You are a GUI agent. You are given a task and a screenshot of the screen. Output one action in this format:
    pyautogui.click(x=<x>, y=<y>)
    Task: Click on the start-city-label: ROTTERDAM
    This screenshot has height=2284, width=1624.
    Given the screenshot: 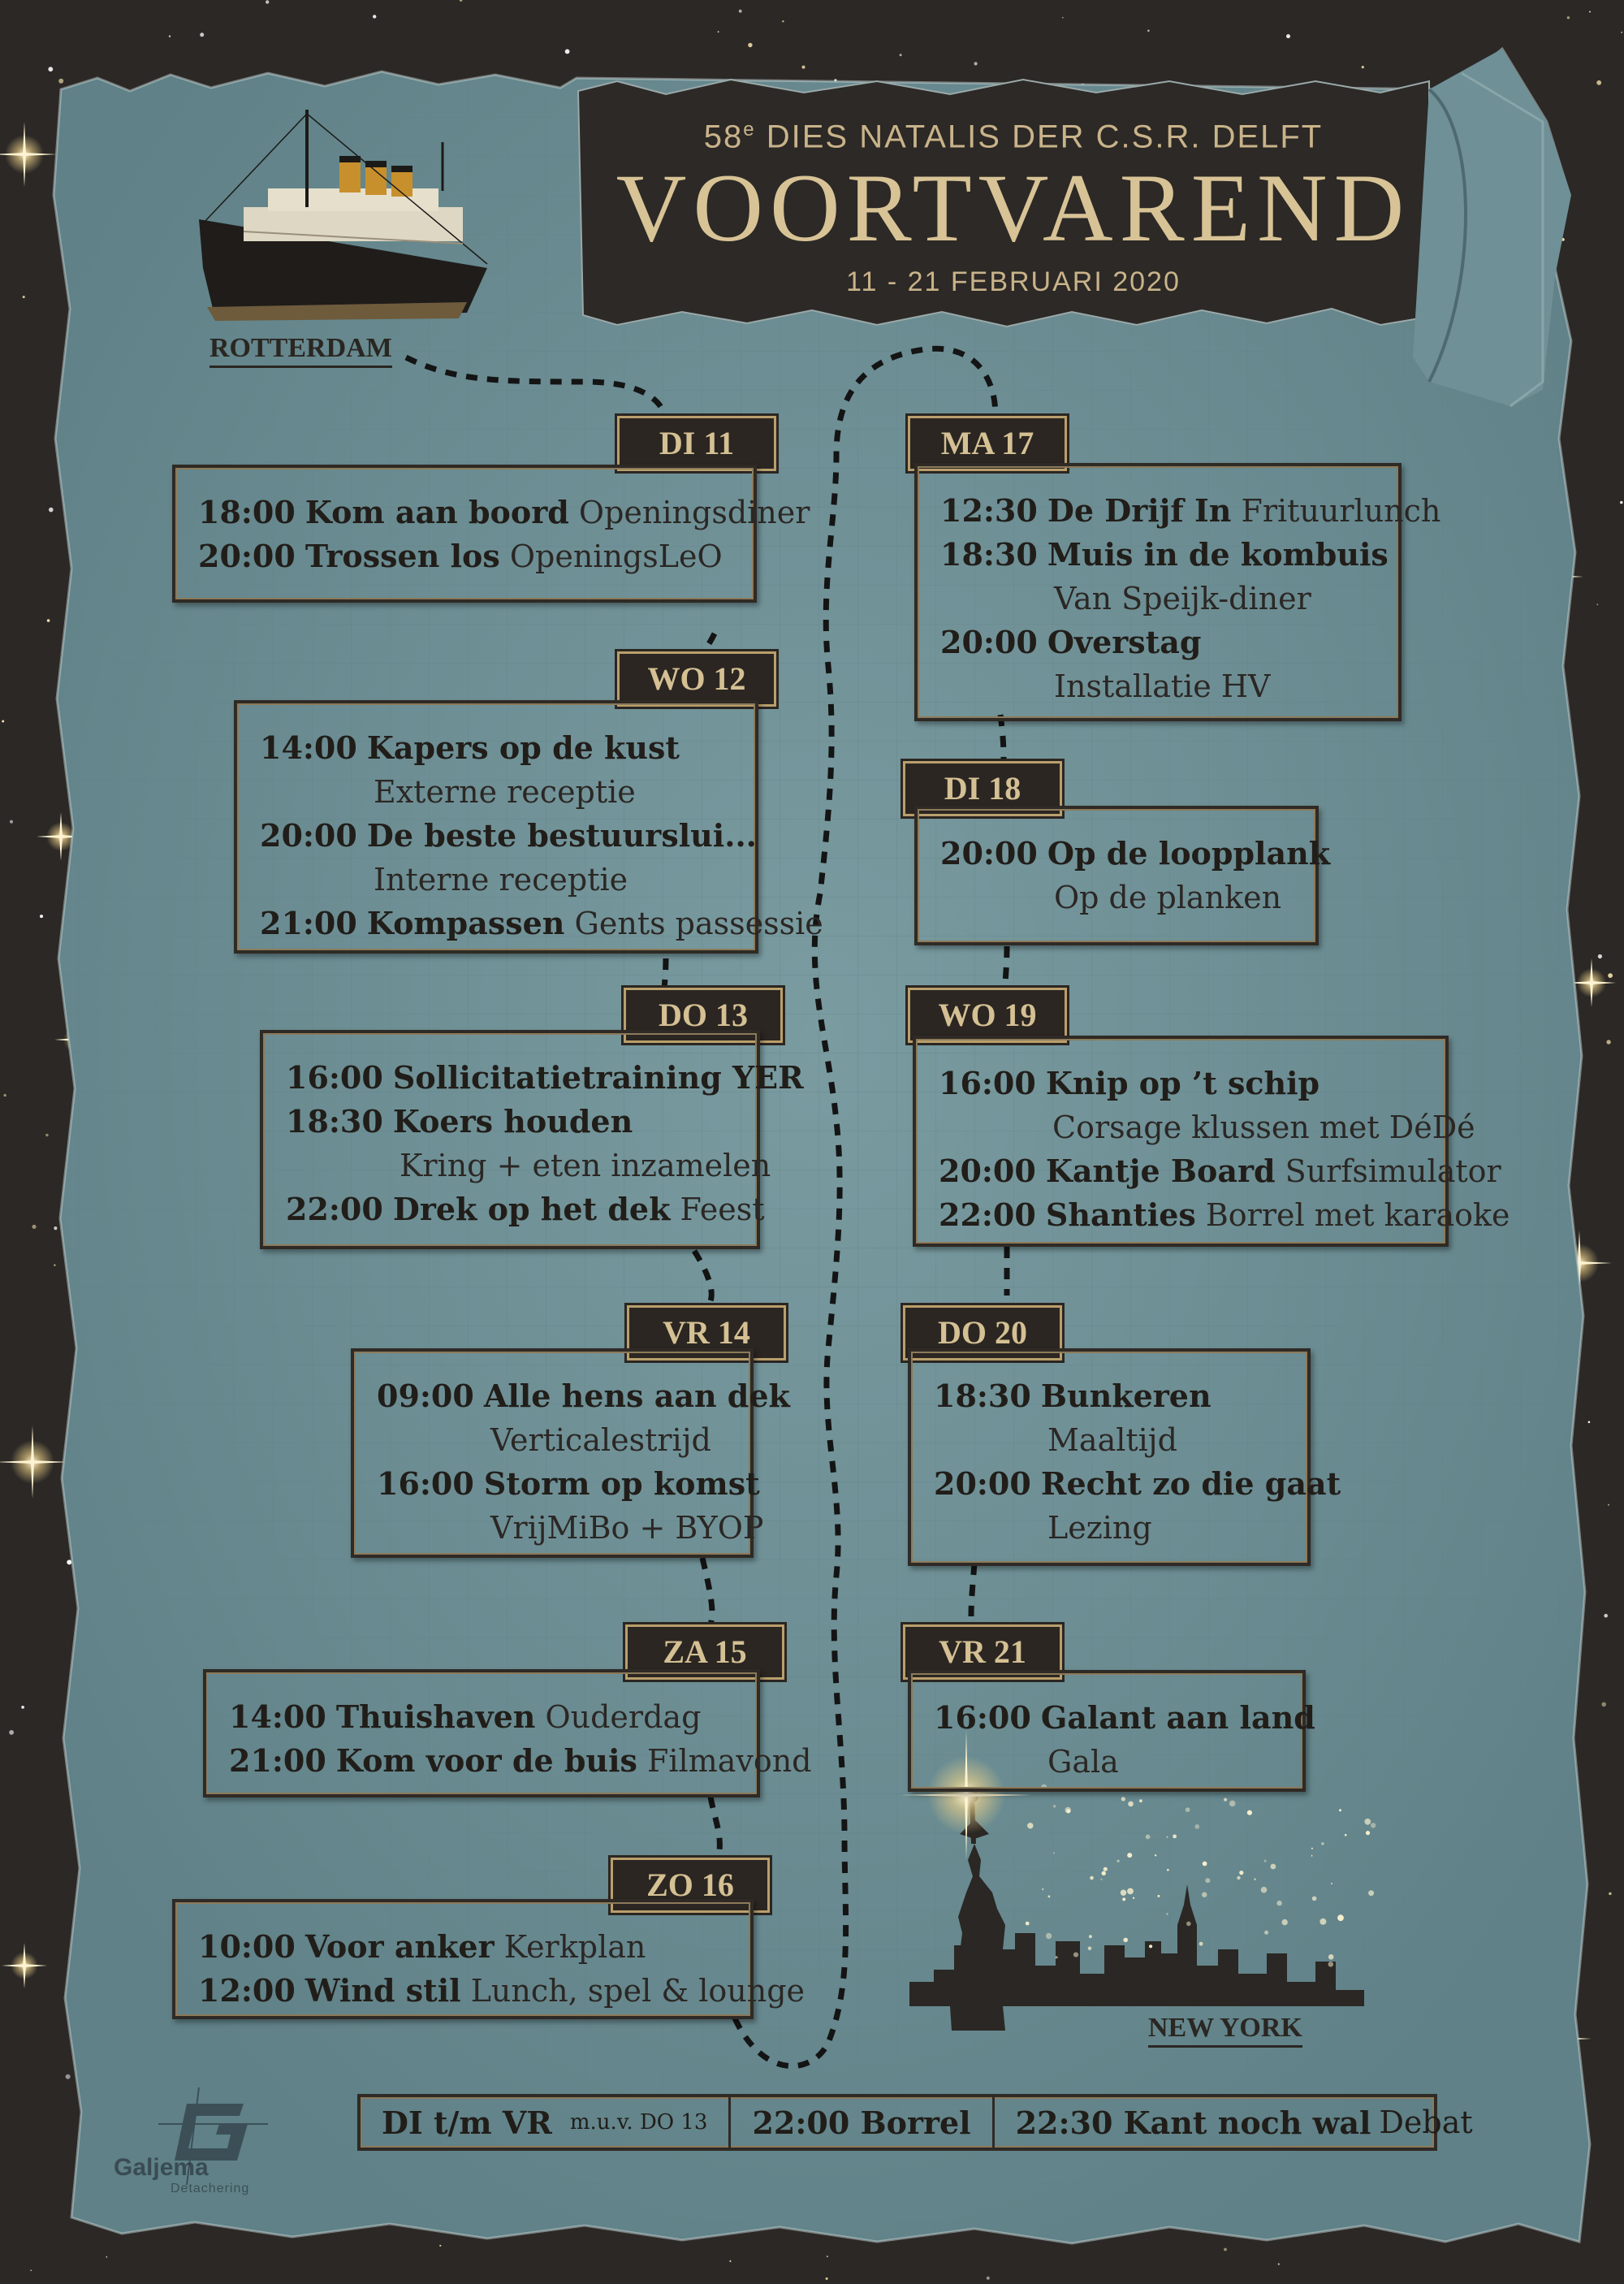 What is the action you would take?
    pyautogui.click(x=300, y=350)
    